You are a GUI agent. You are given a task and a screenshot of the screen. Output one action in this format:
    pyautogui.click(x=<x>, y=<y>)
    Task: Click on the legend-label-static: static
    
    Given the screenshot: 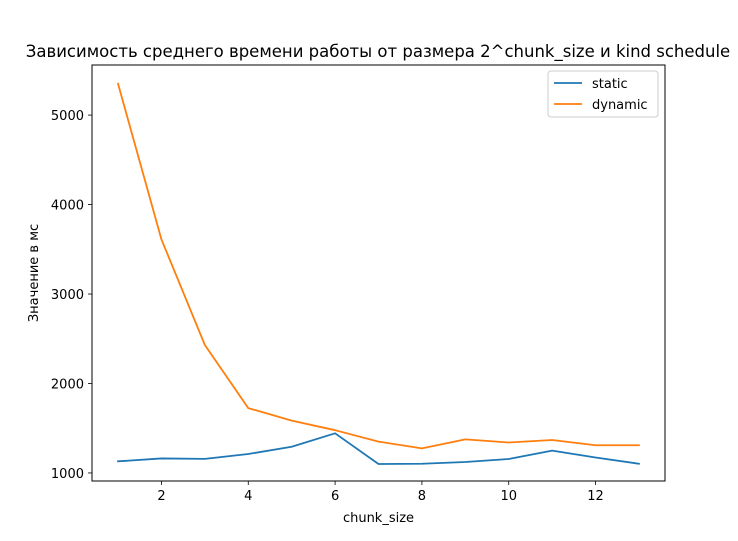 What is the action you would take?
    pyautogui.click(x=610, y=84)
    